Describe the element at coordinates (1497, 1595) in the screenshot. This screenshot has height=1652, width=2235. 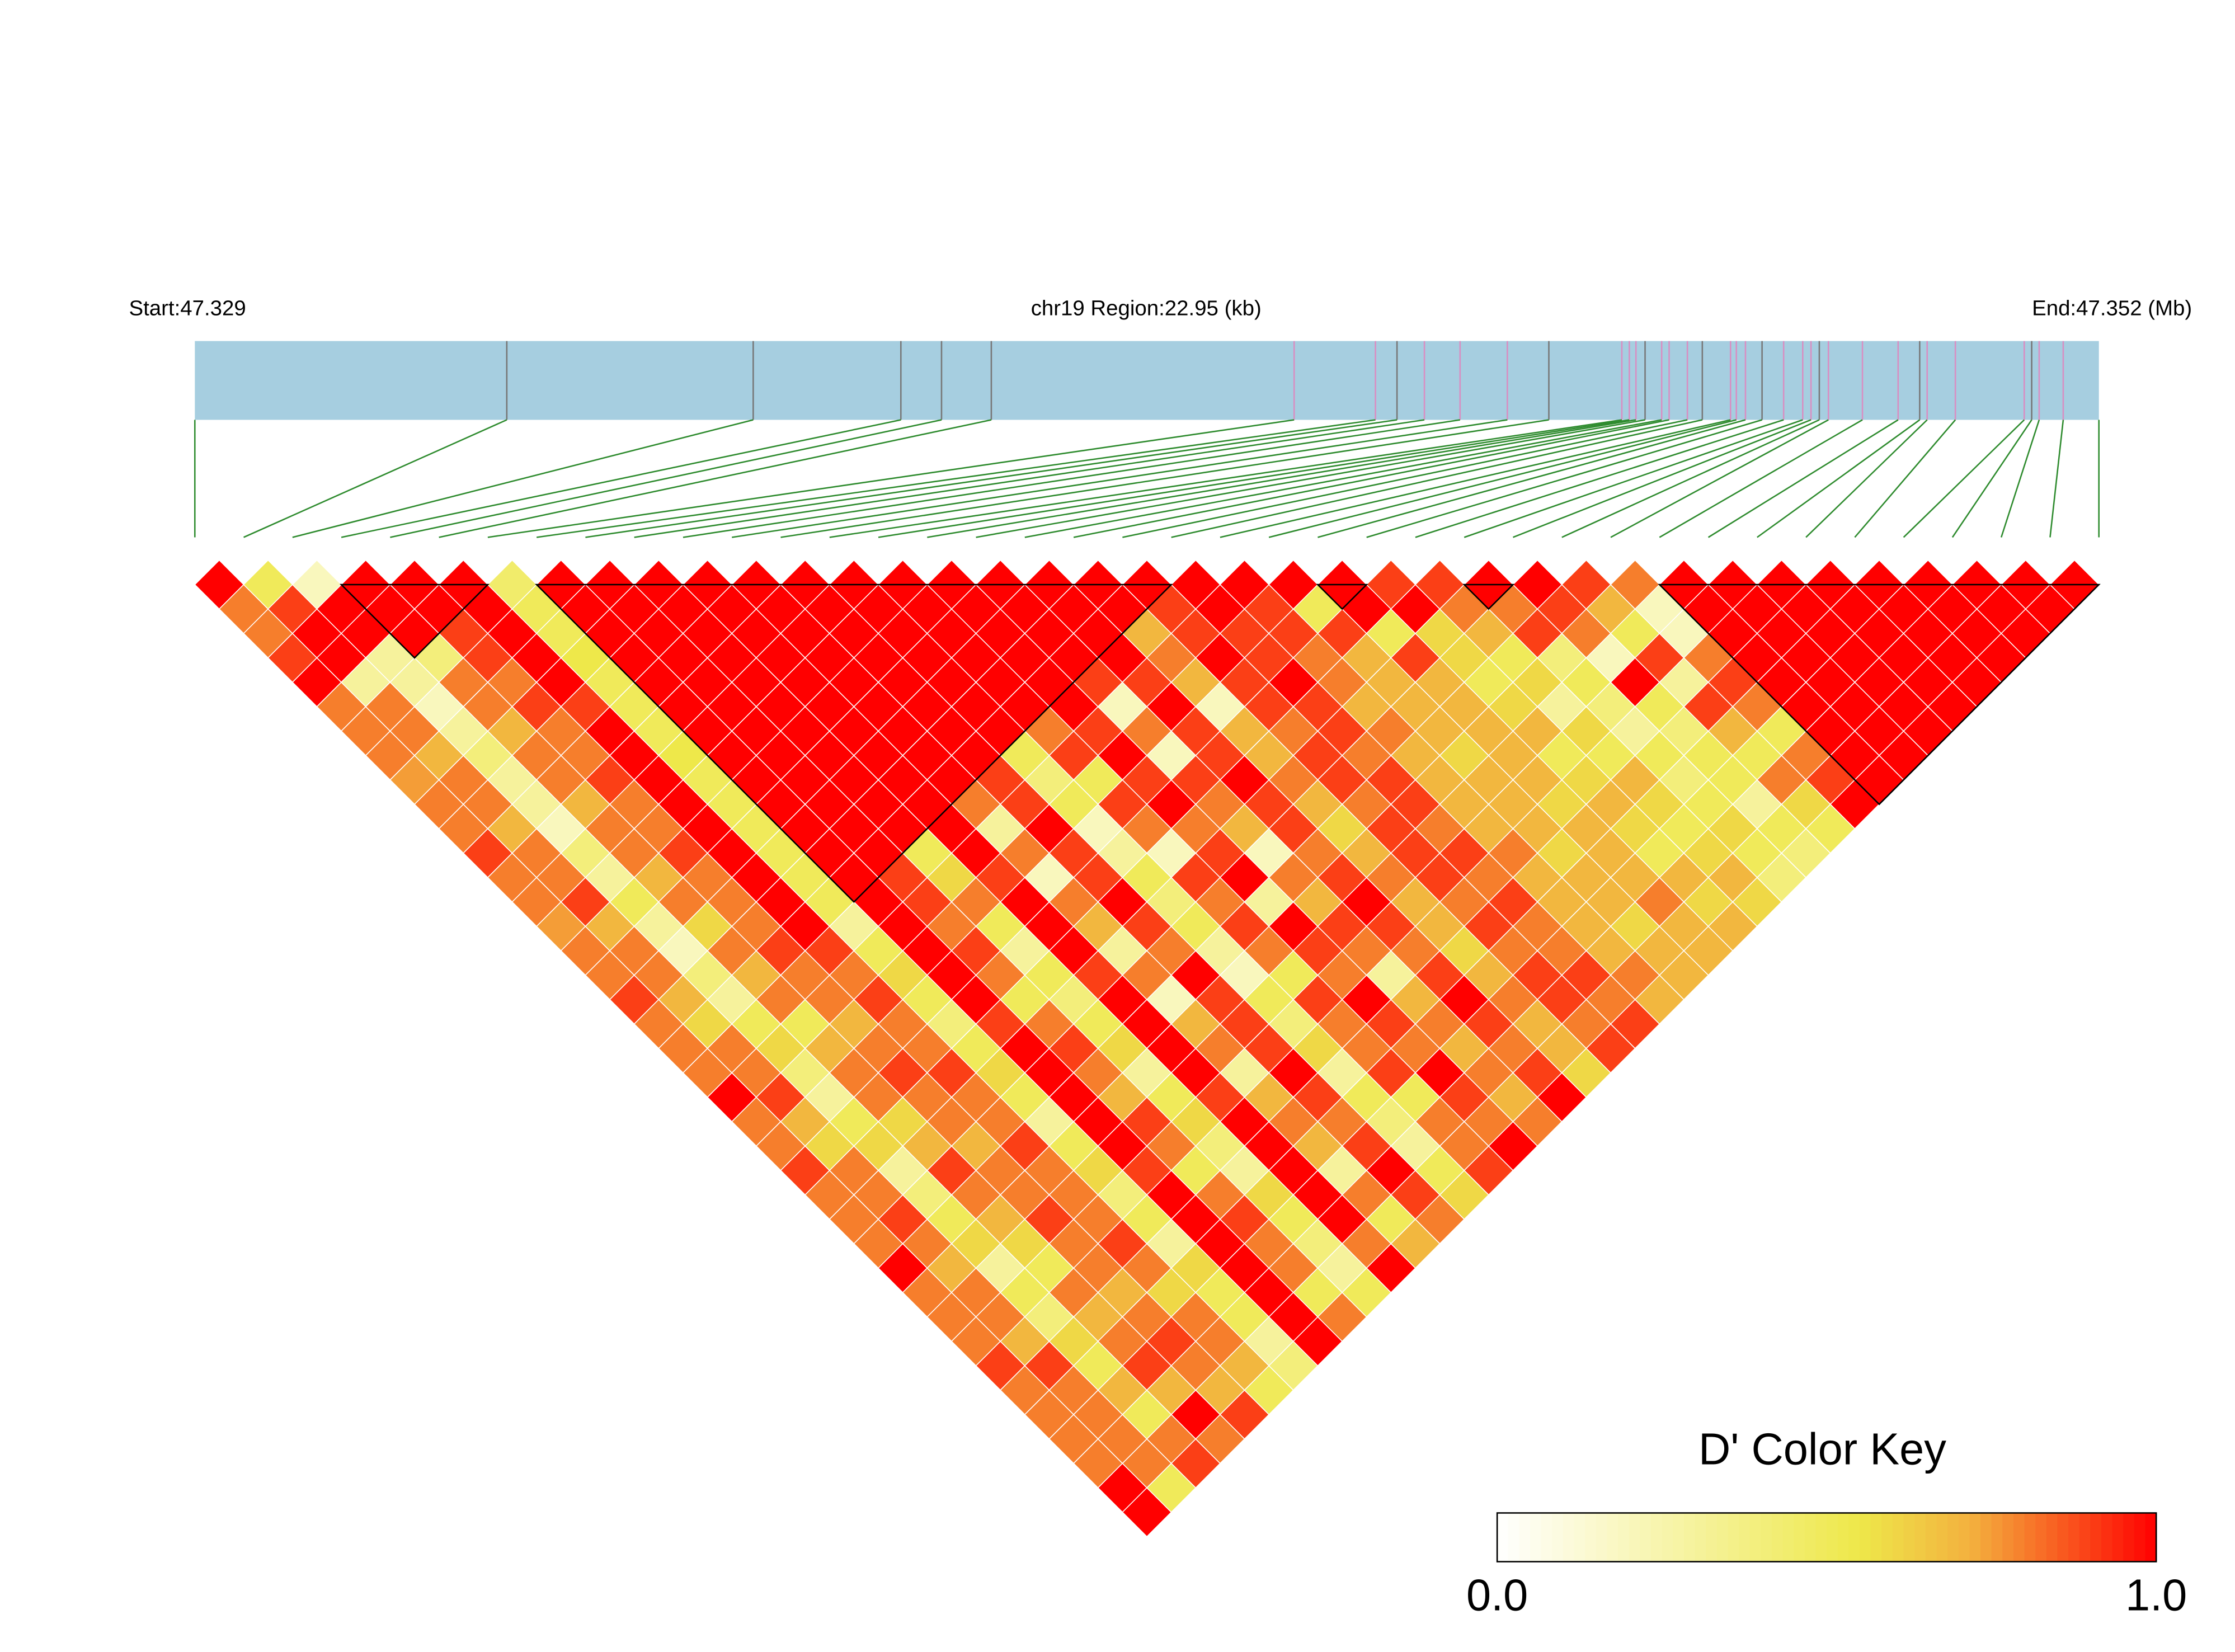
I see `legend-tick-label: 0.0` at that location.